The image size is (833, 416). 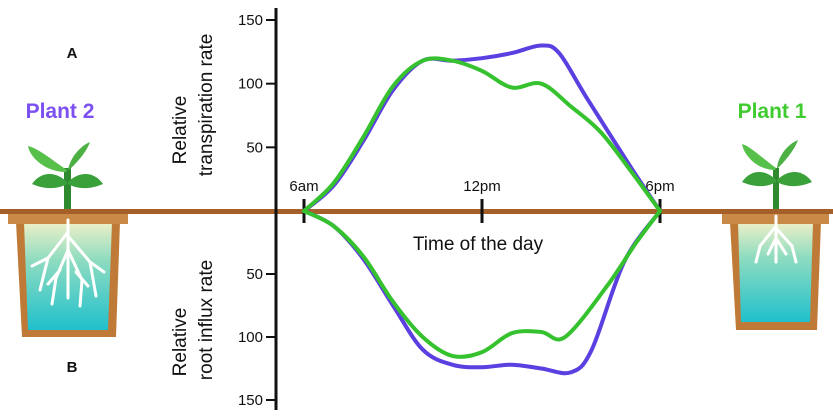 I want to click on xtick-label: 12pm, so click(x=482, y=186).